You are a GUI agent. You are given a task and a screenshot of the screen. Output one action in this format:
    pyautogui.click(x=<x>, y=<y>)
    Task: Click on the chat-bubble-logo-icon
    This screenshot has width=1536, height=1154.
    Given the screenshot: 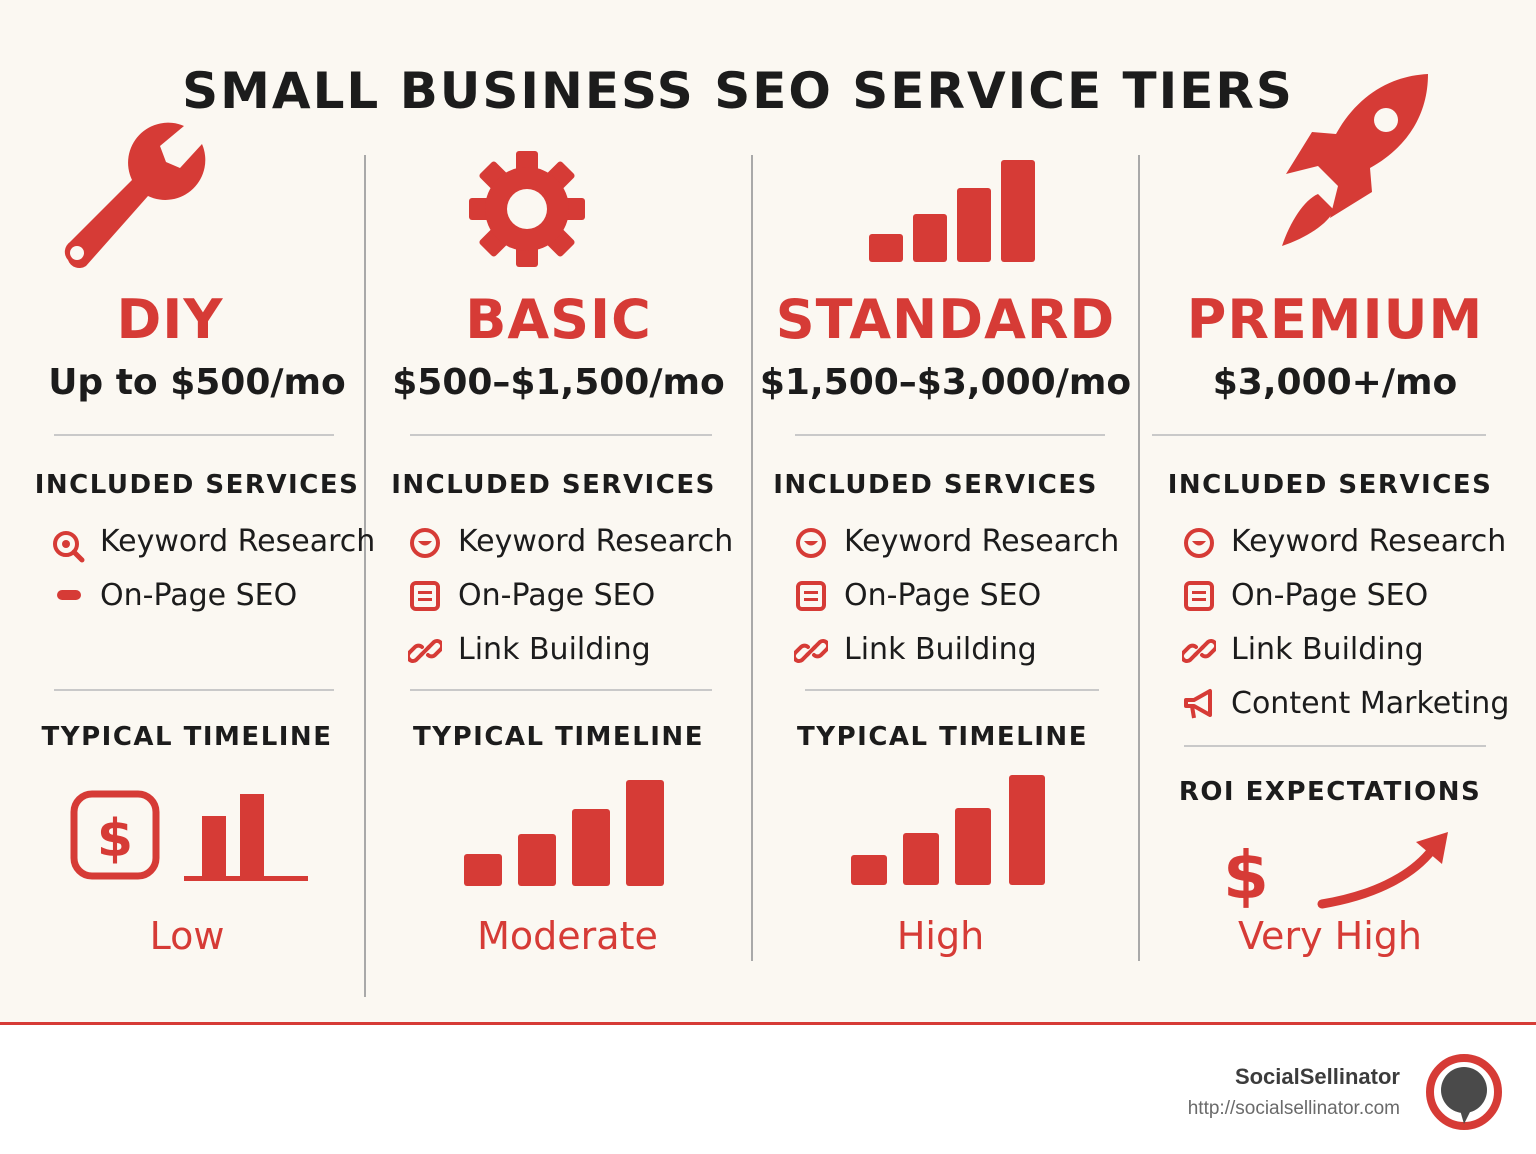 What is the action you would take?
    pyautogui.click(x=1464, y=1092)
    